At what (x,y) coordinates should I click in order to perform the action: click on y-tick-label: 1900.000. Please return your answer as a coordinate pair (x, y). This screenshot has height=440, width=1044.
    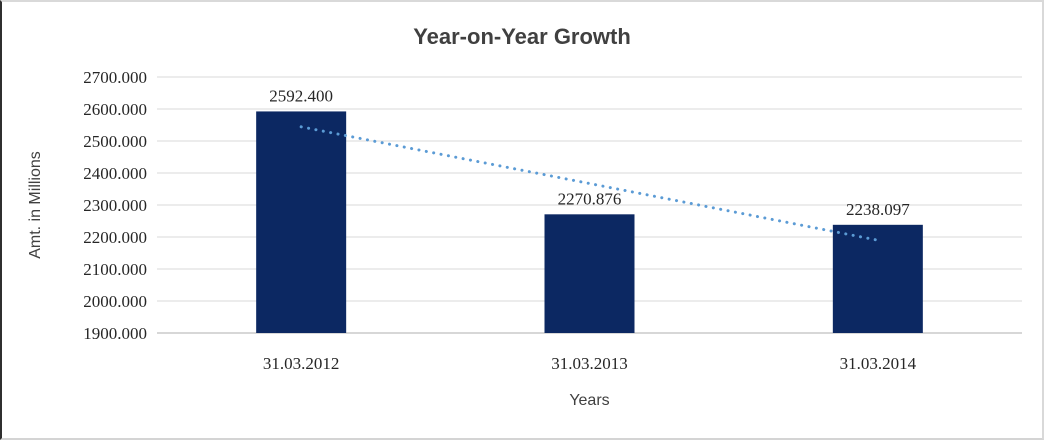
    Looking at the image, I should click on (115, 333).